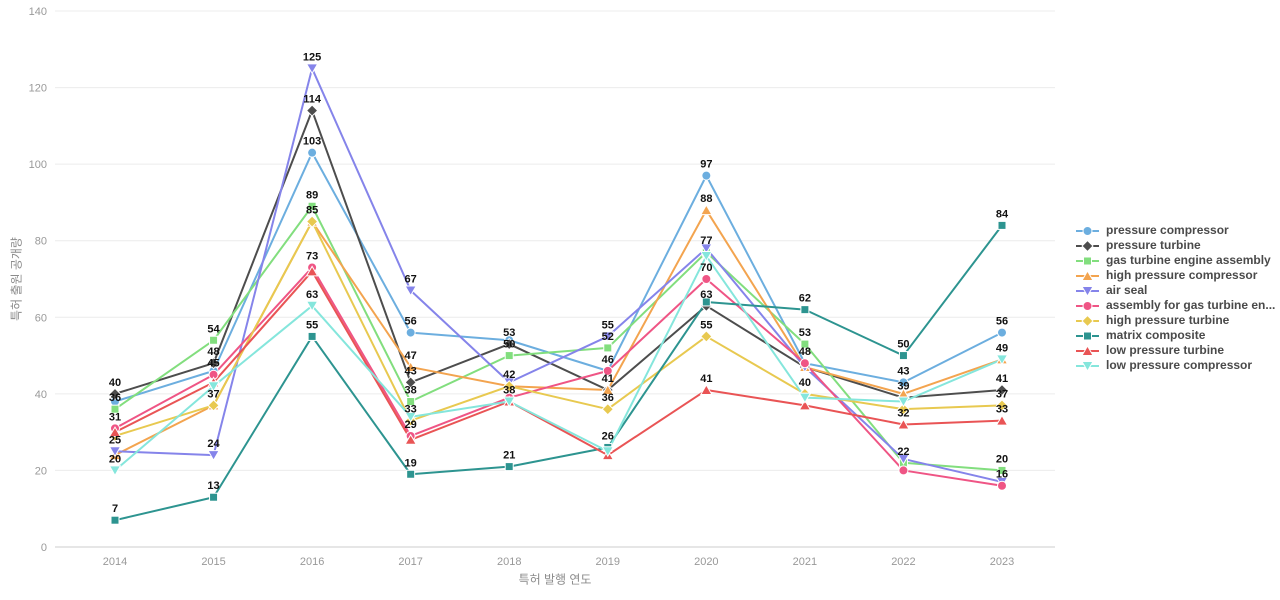  I want to click on legend-label: high pressure turbine, so click(1168, 320).